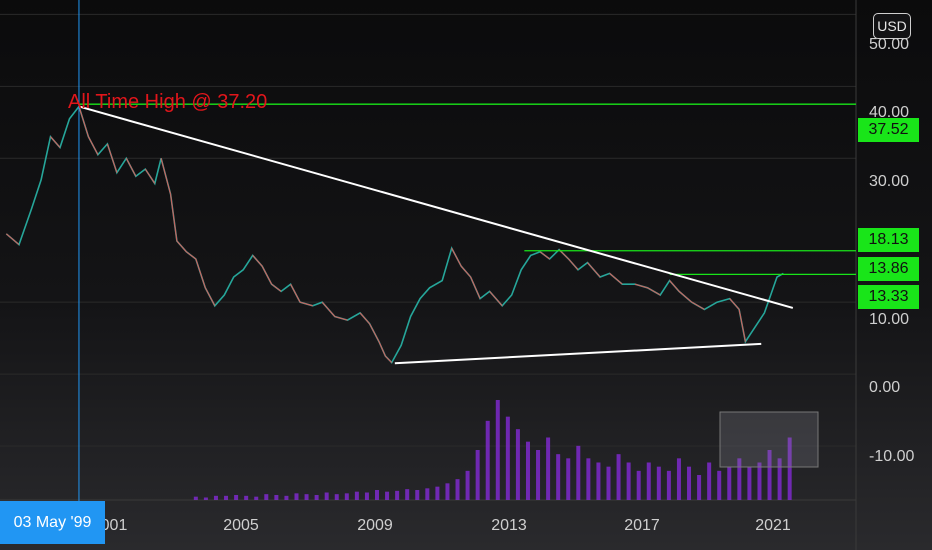 The height and width of the screenshot is (550, 932). What do you see at coordinates (889, 181) in the screenshot?
I see `y-tick-label: 30.00` at bounding box center [889, 181].